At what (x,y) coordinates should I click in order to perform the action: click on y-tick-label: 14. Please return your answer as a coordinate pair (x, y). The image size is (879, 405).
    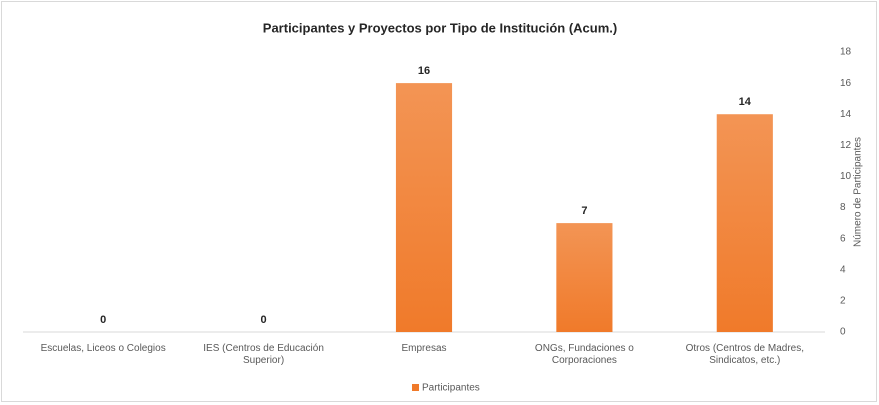
    Looking at the image, I should click on (846, 114).